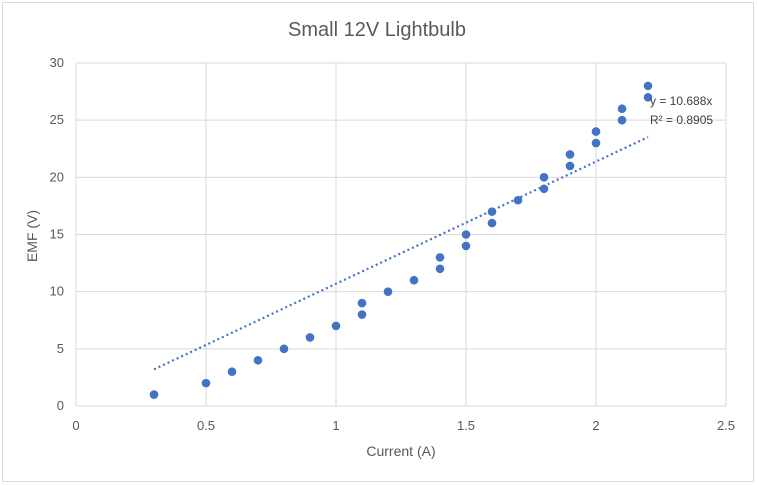 This screenshot has height=486, width=758. I want to click on trendline-r-squared: R² = 0.8905, so click(681, 120).